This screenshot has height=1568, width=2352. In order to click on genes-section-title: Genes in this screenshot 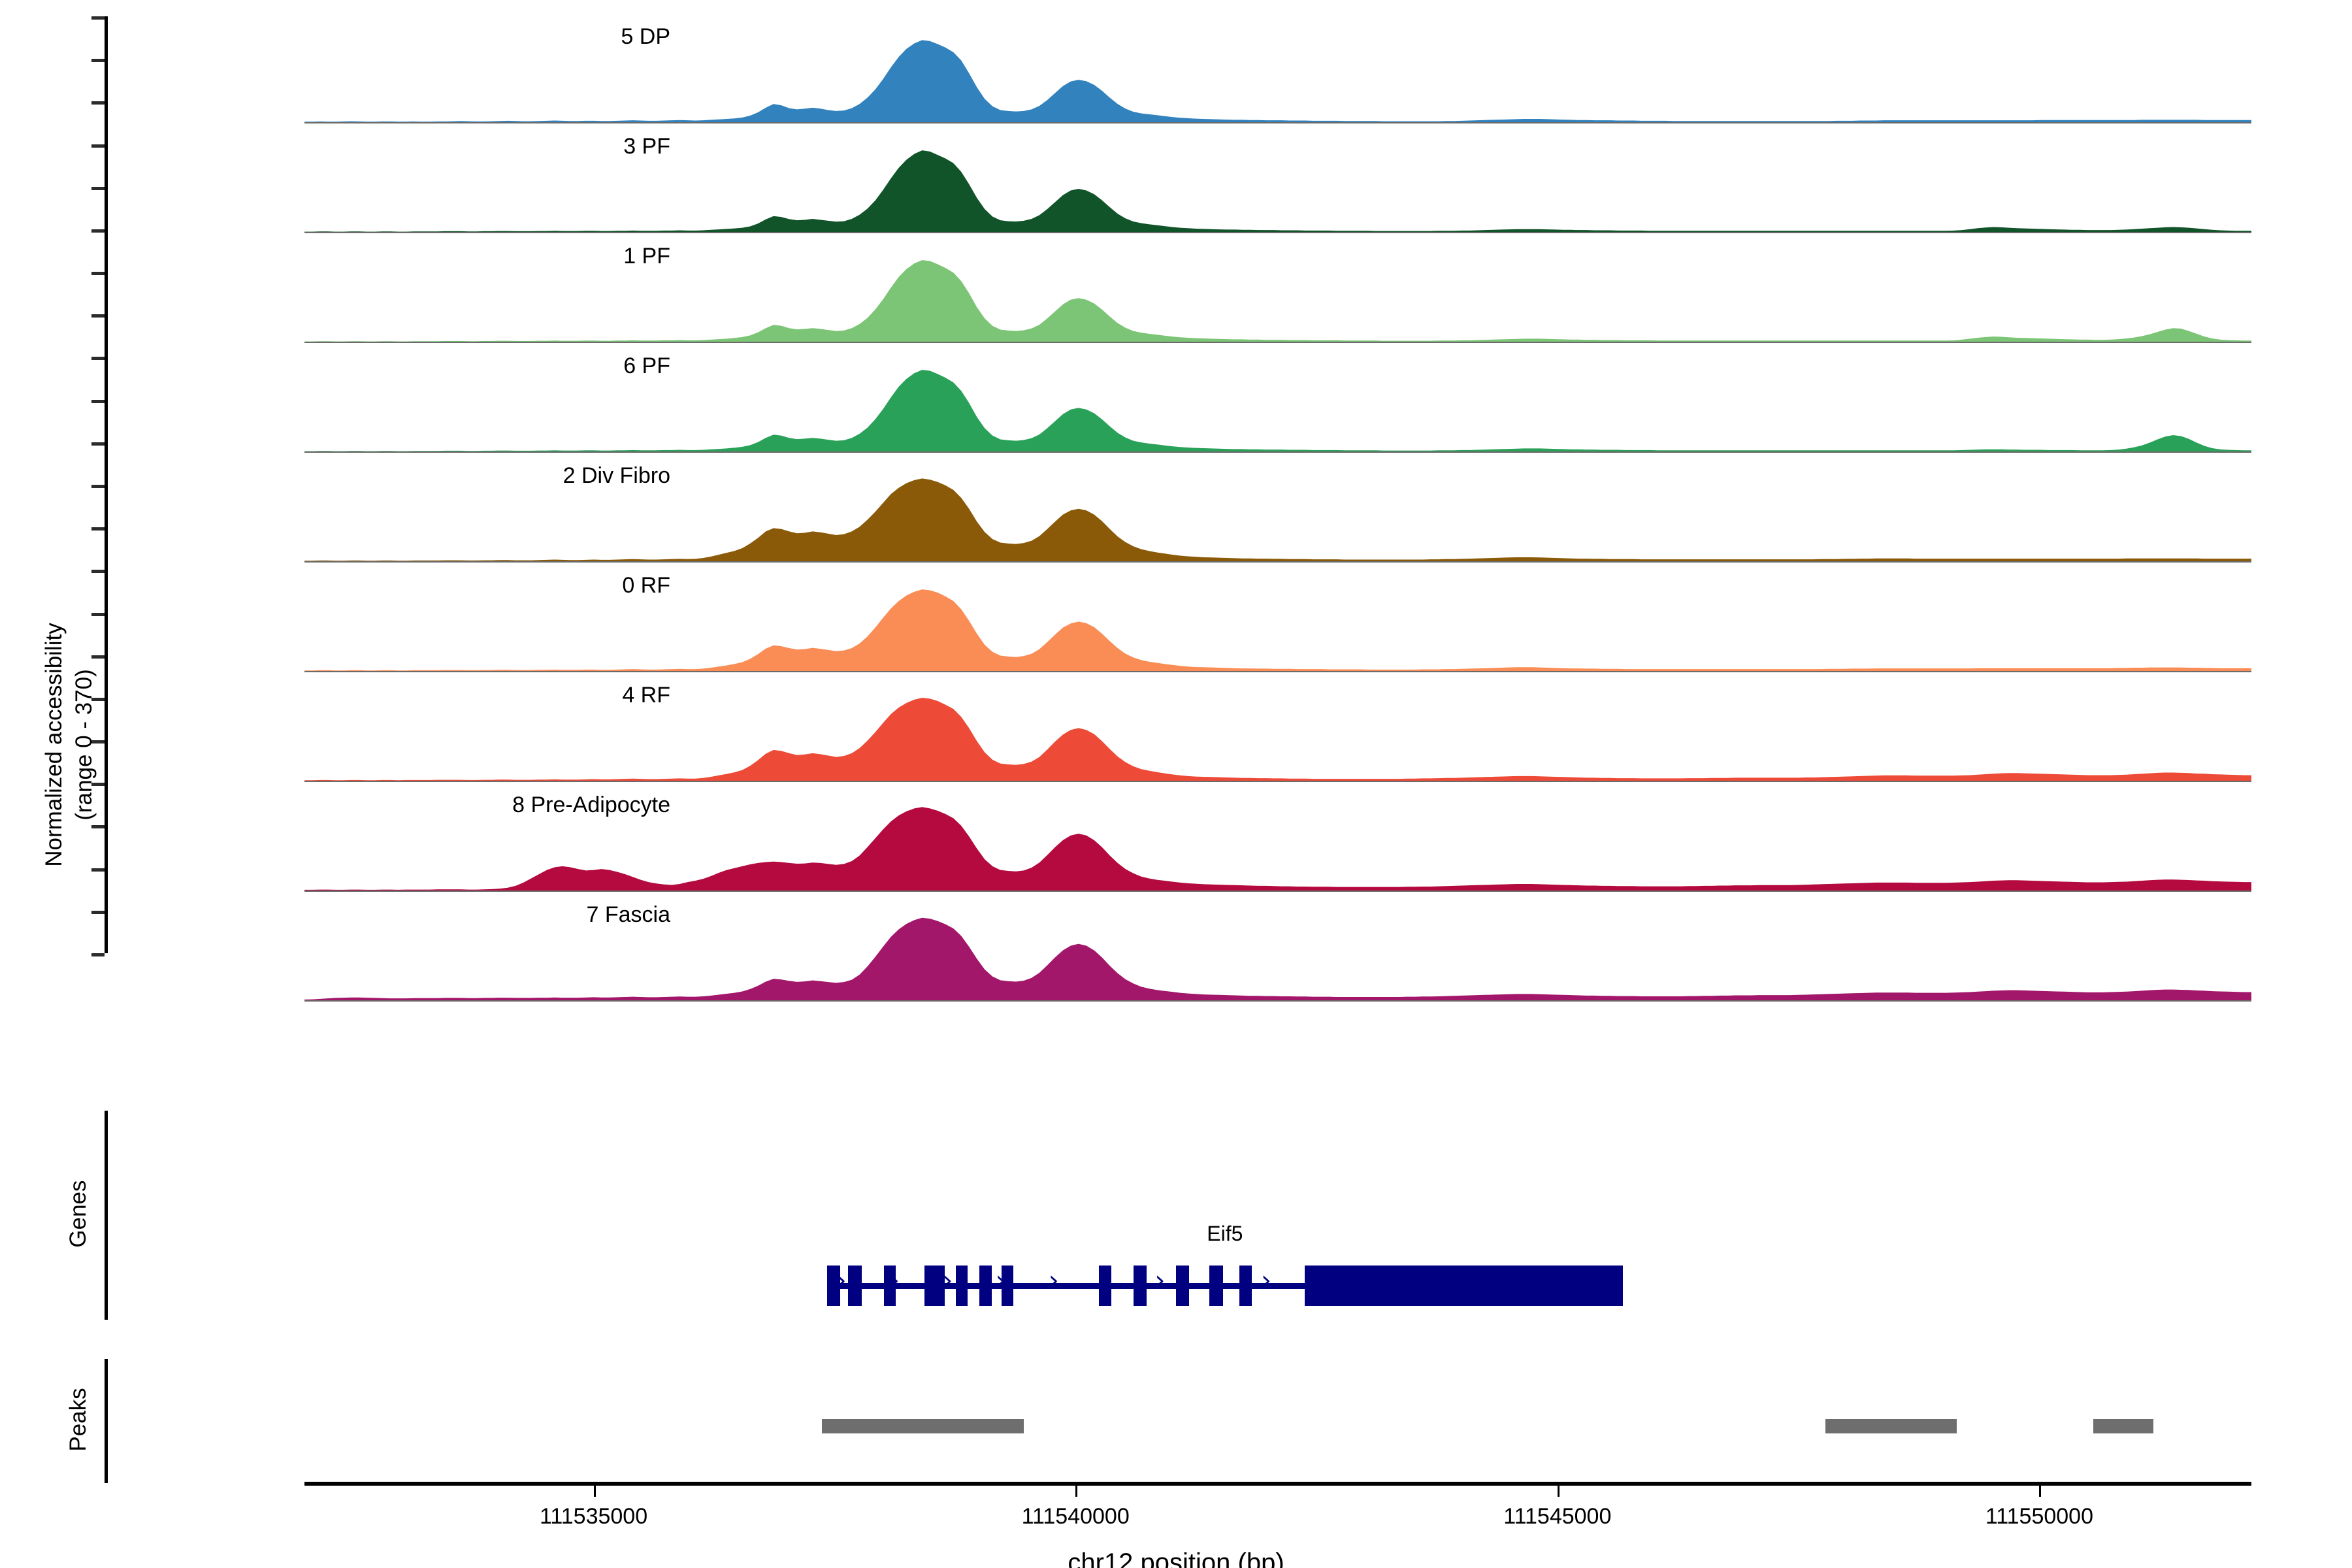, I will do `click(78, 1214)`.